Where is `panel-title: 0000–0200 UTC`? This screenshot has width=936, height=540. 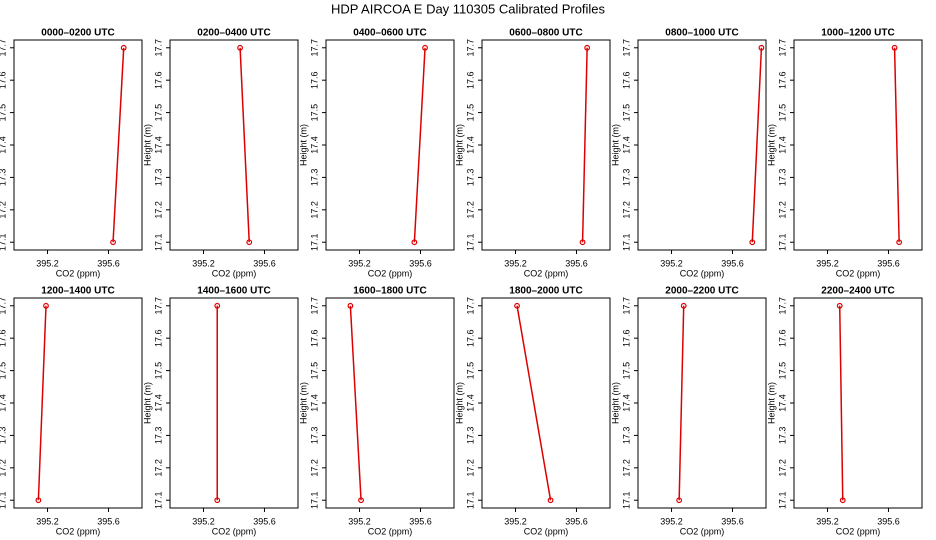 panel-title: 0000–0200 UTC is located at coordinates (77, 33).